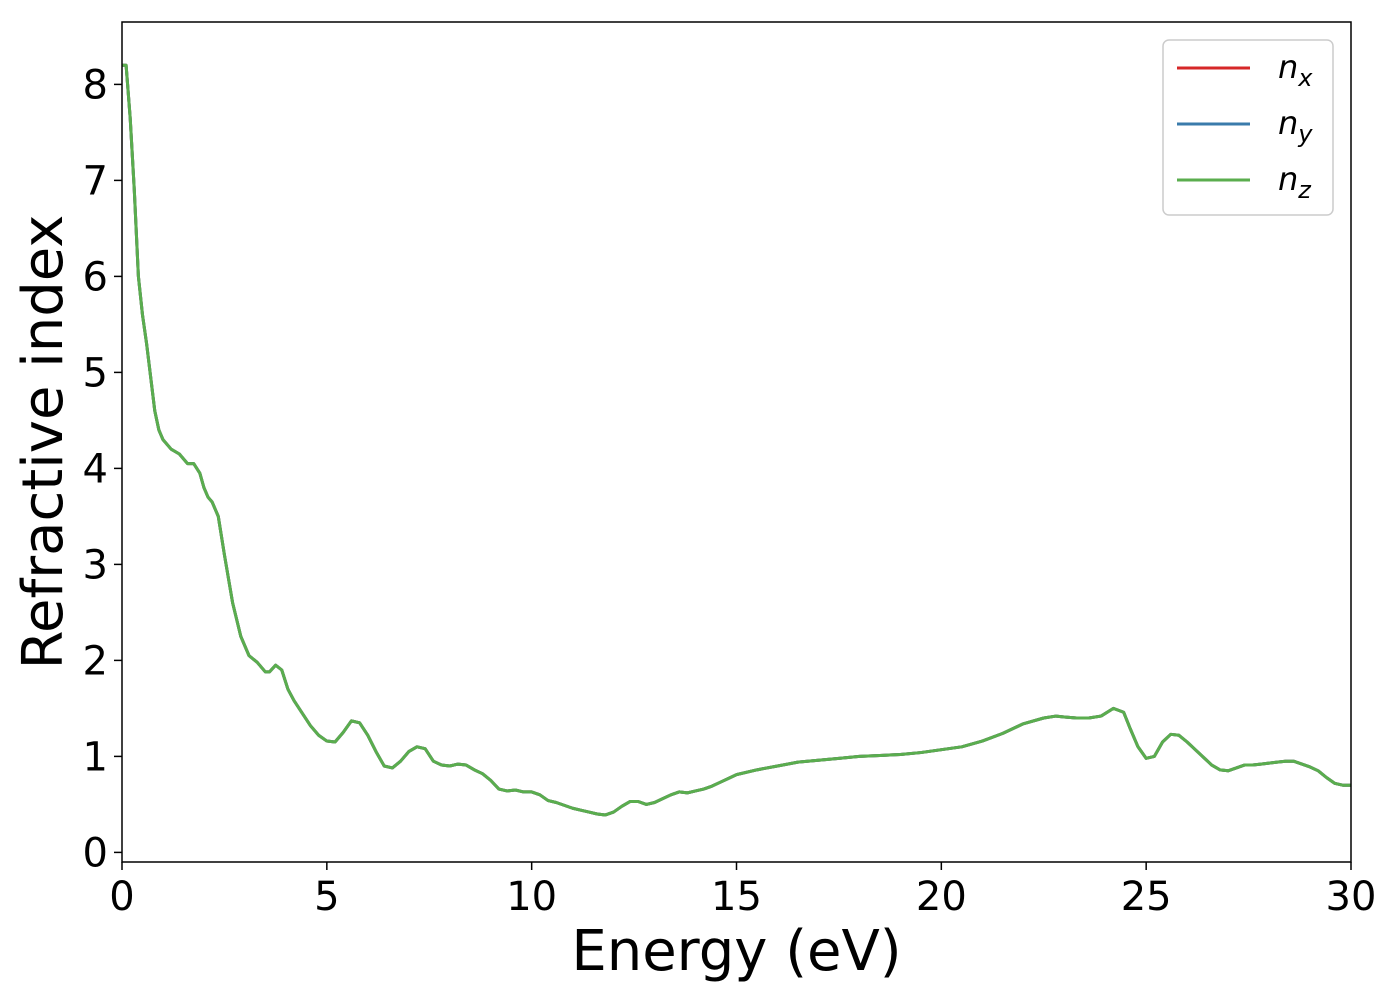  What do you see at coordinates (95, 757) in the screenshot?
I see `y-tick-label: 1` at bounding box center [95, 757].